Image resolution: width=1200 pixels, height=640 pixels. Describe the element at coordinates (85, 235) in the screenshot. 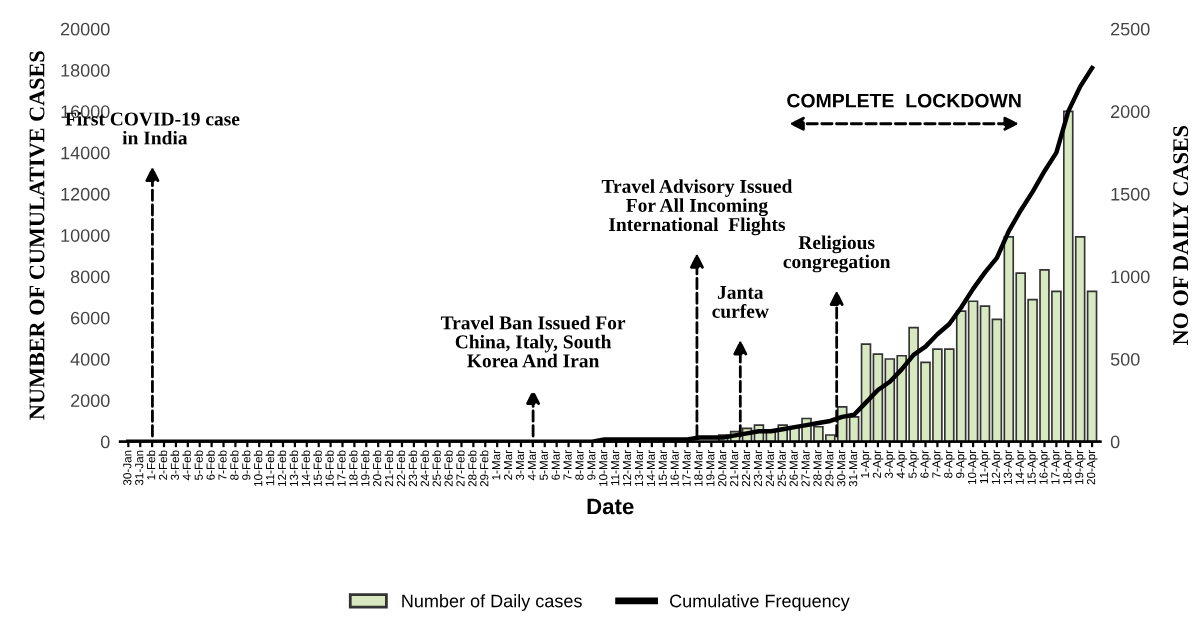

I see `y-tick-label: 10000` at that location.